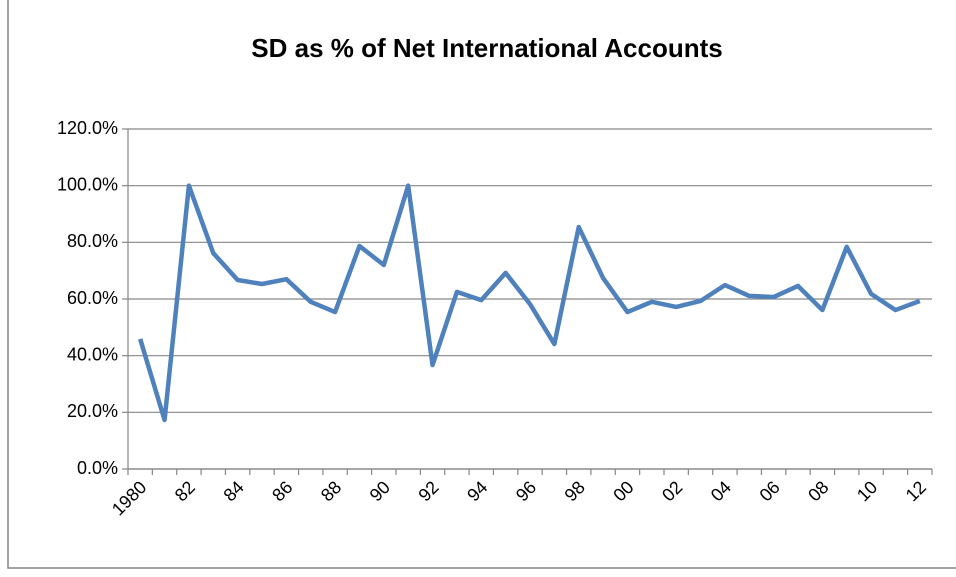 The width and height of the screenshot is (956, 577). I want to click on y-tick-label: 80.0%, so click(92, 241).